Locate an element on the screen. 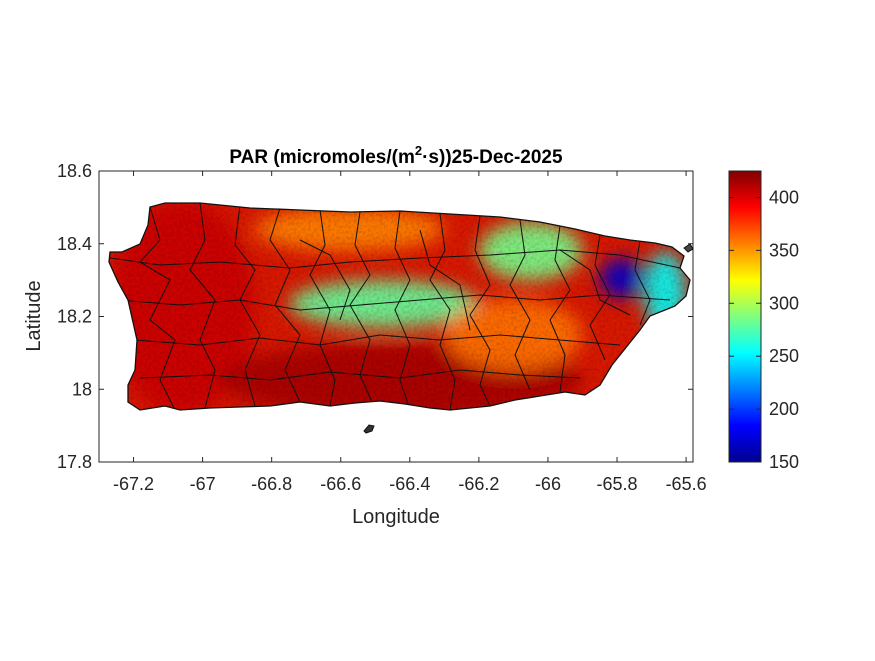  x-tick-label: -66.8 is located at coordinates (271, 484).